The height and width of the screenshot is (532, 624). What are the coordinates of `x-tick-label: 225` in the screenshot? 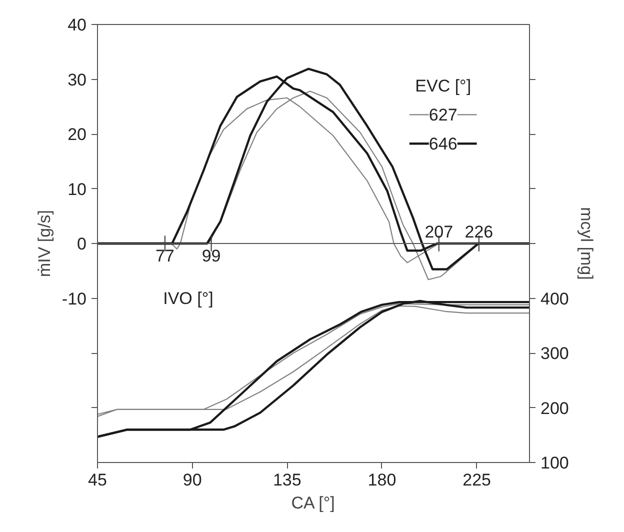 It's located at (477, 480).